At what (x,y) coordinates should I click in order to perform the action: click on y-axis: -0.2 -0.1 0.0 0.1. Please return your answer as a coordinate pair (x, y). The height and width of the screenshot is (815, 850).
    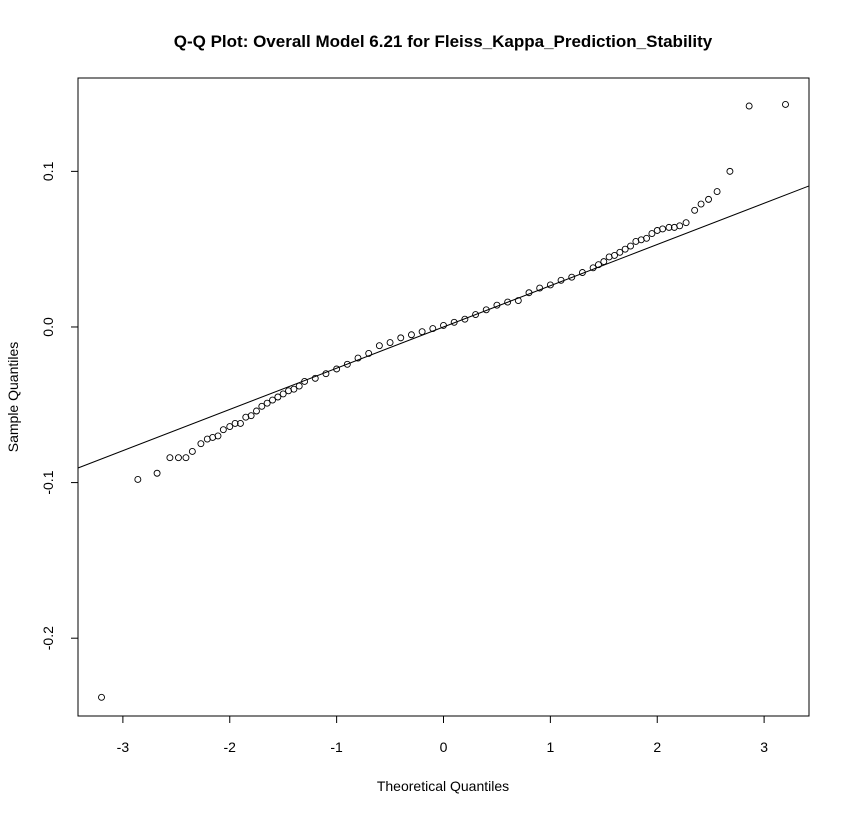
    Looking at the image, I should click on (59, 405).